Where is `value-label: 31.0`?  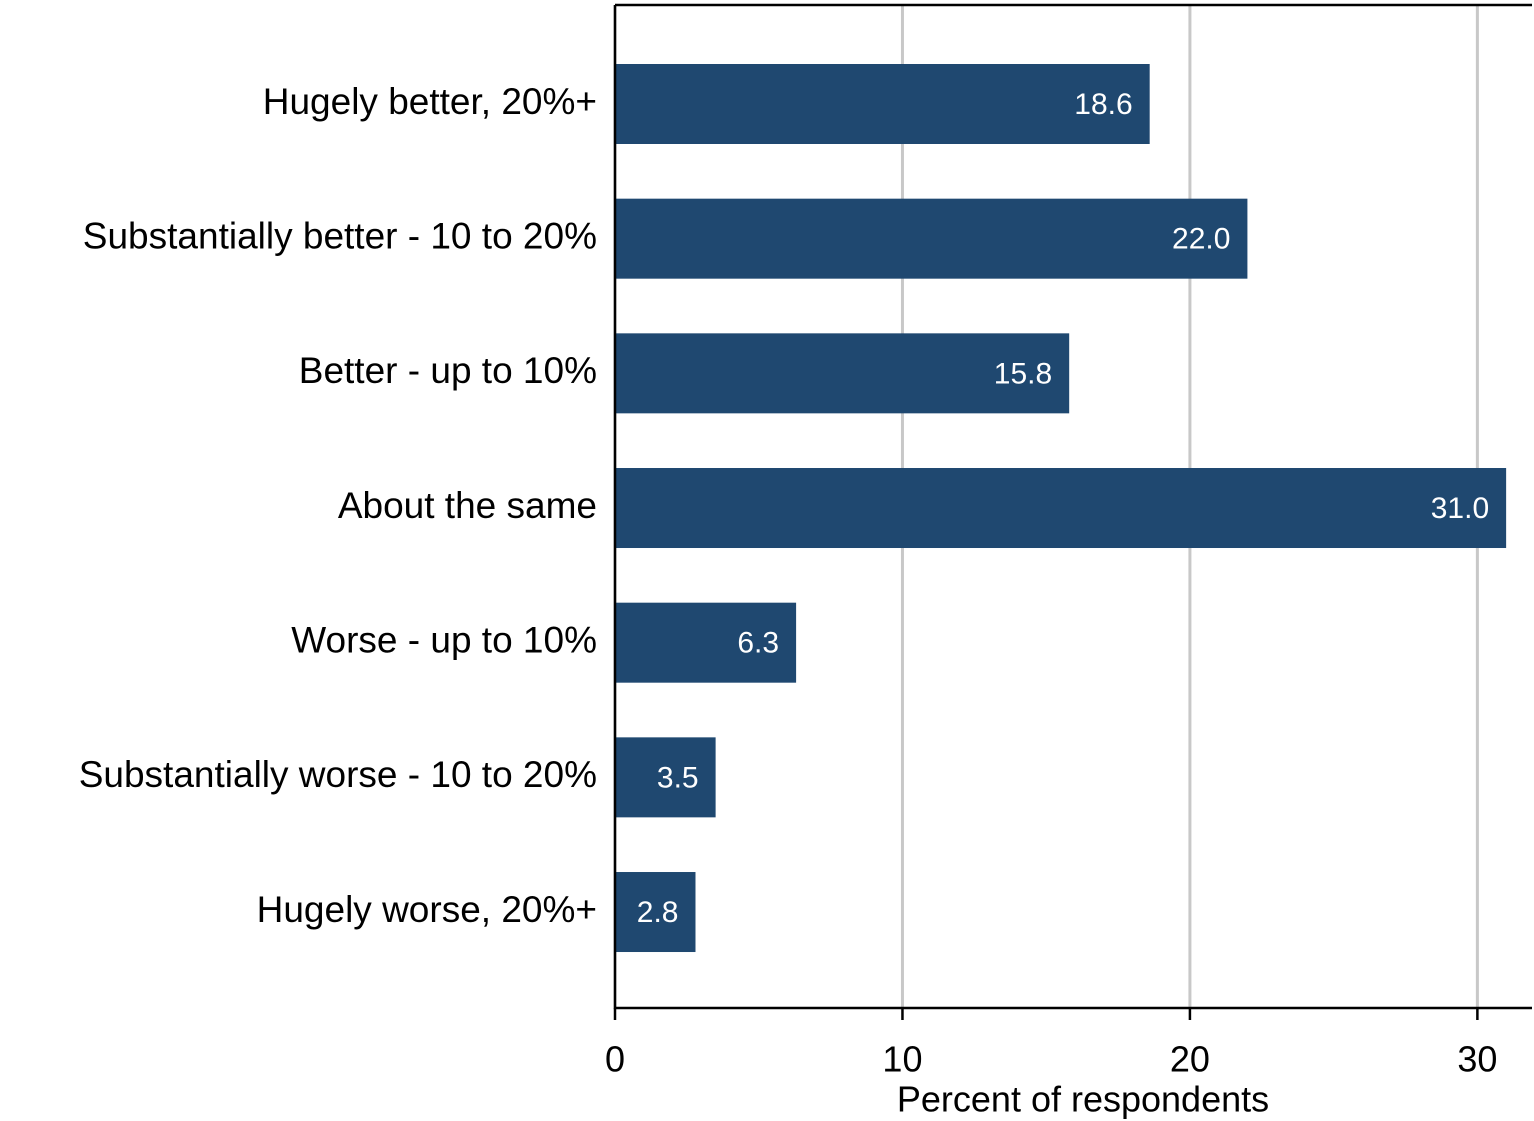
value-label: 31.0 is located at coordinates (1460, 508).